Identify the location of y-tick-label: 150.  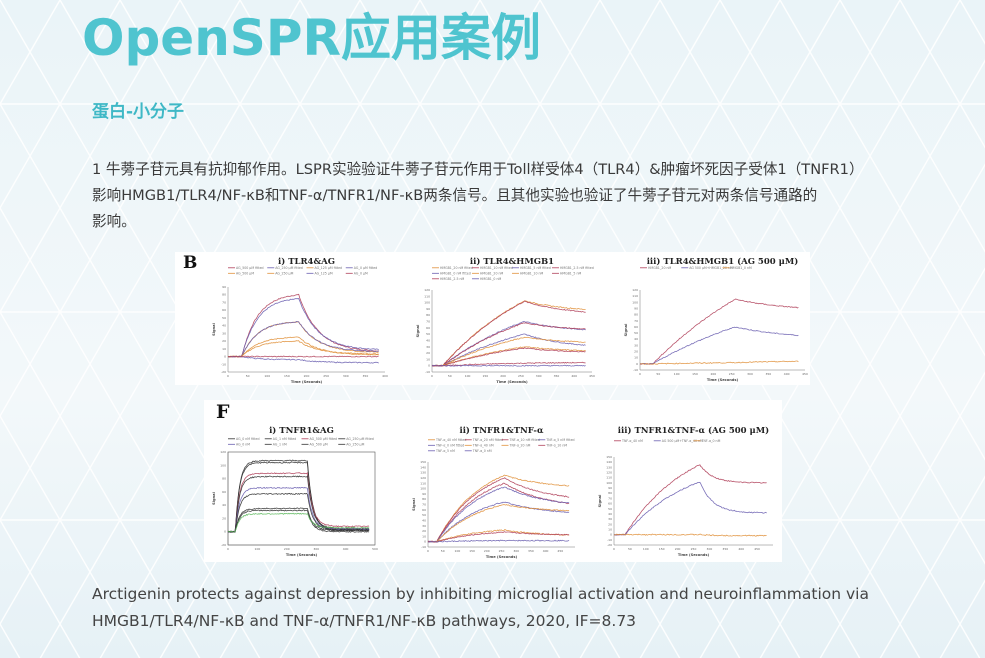
(423, 462).